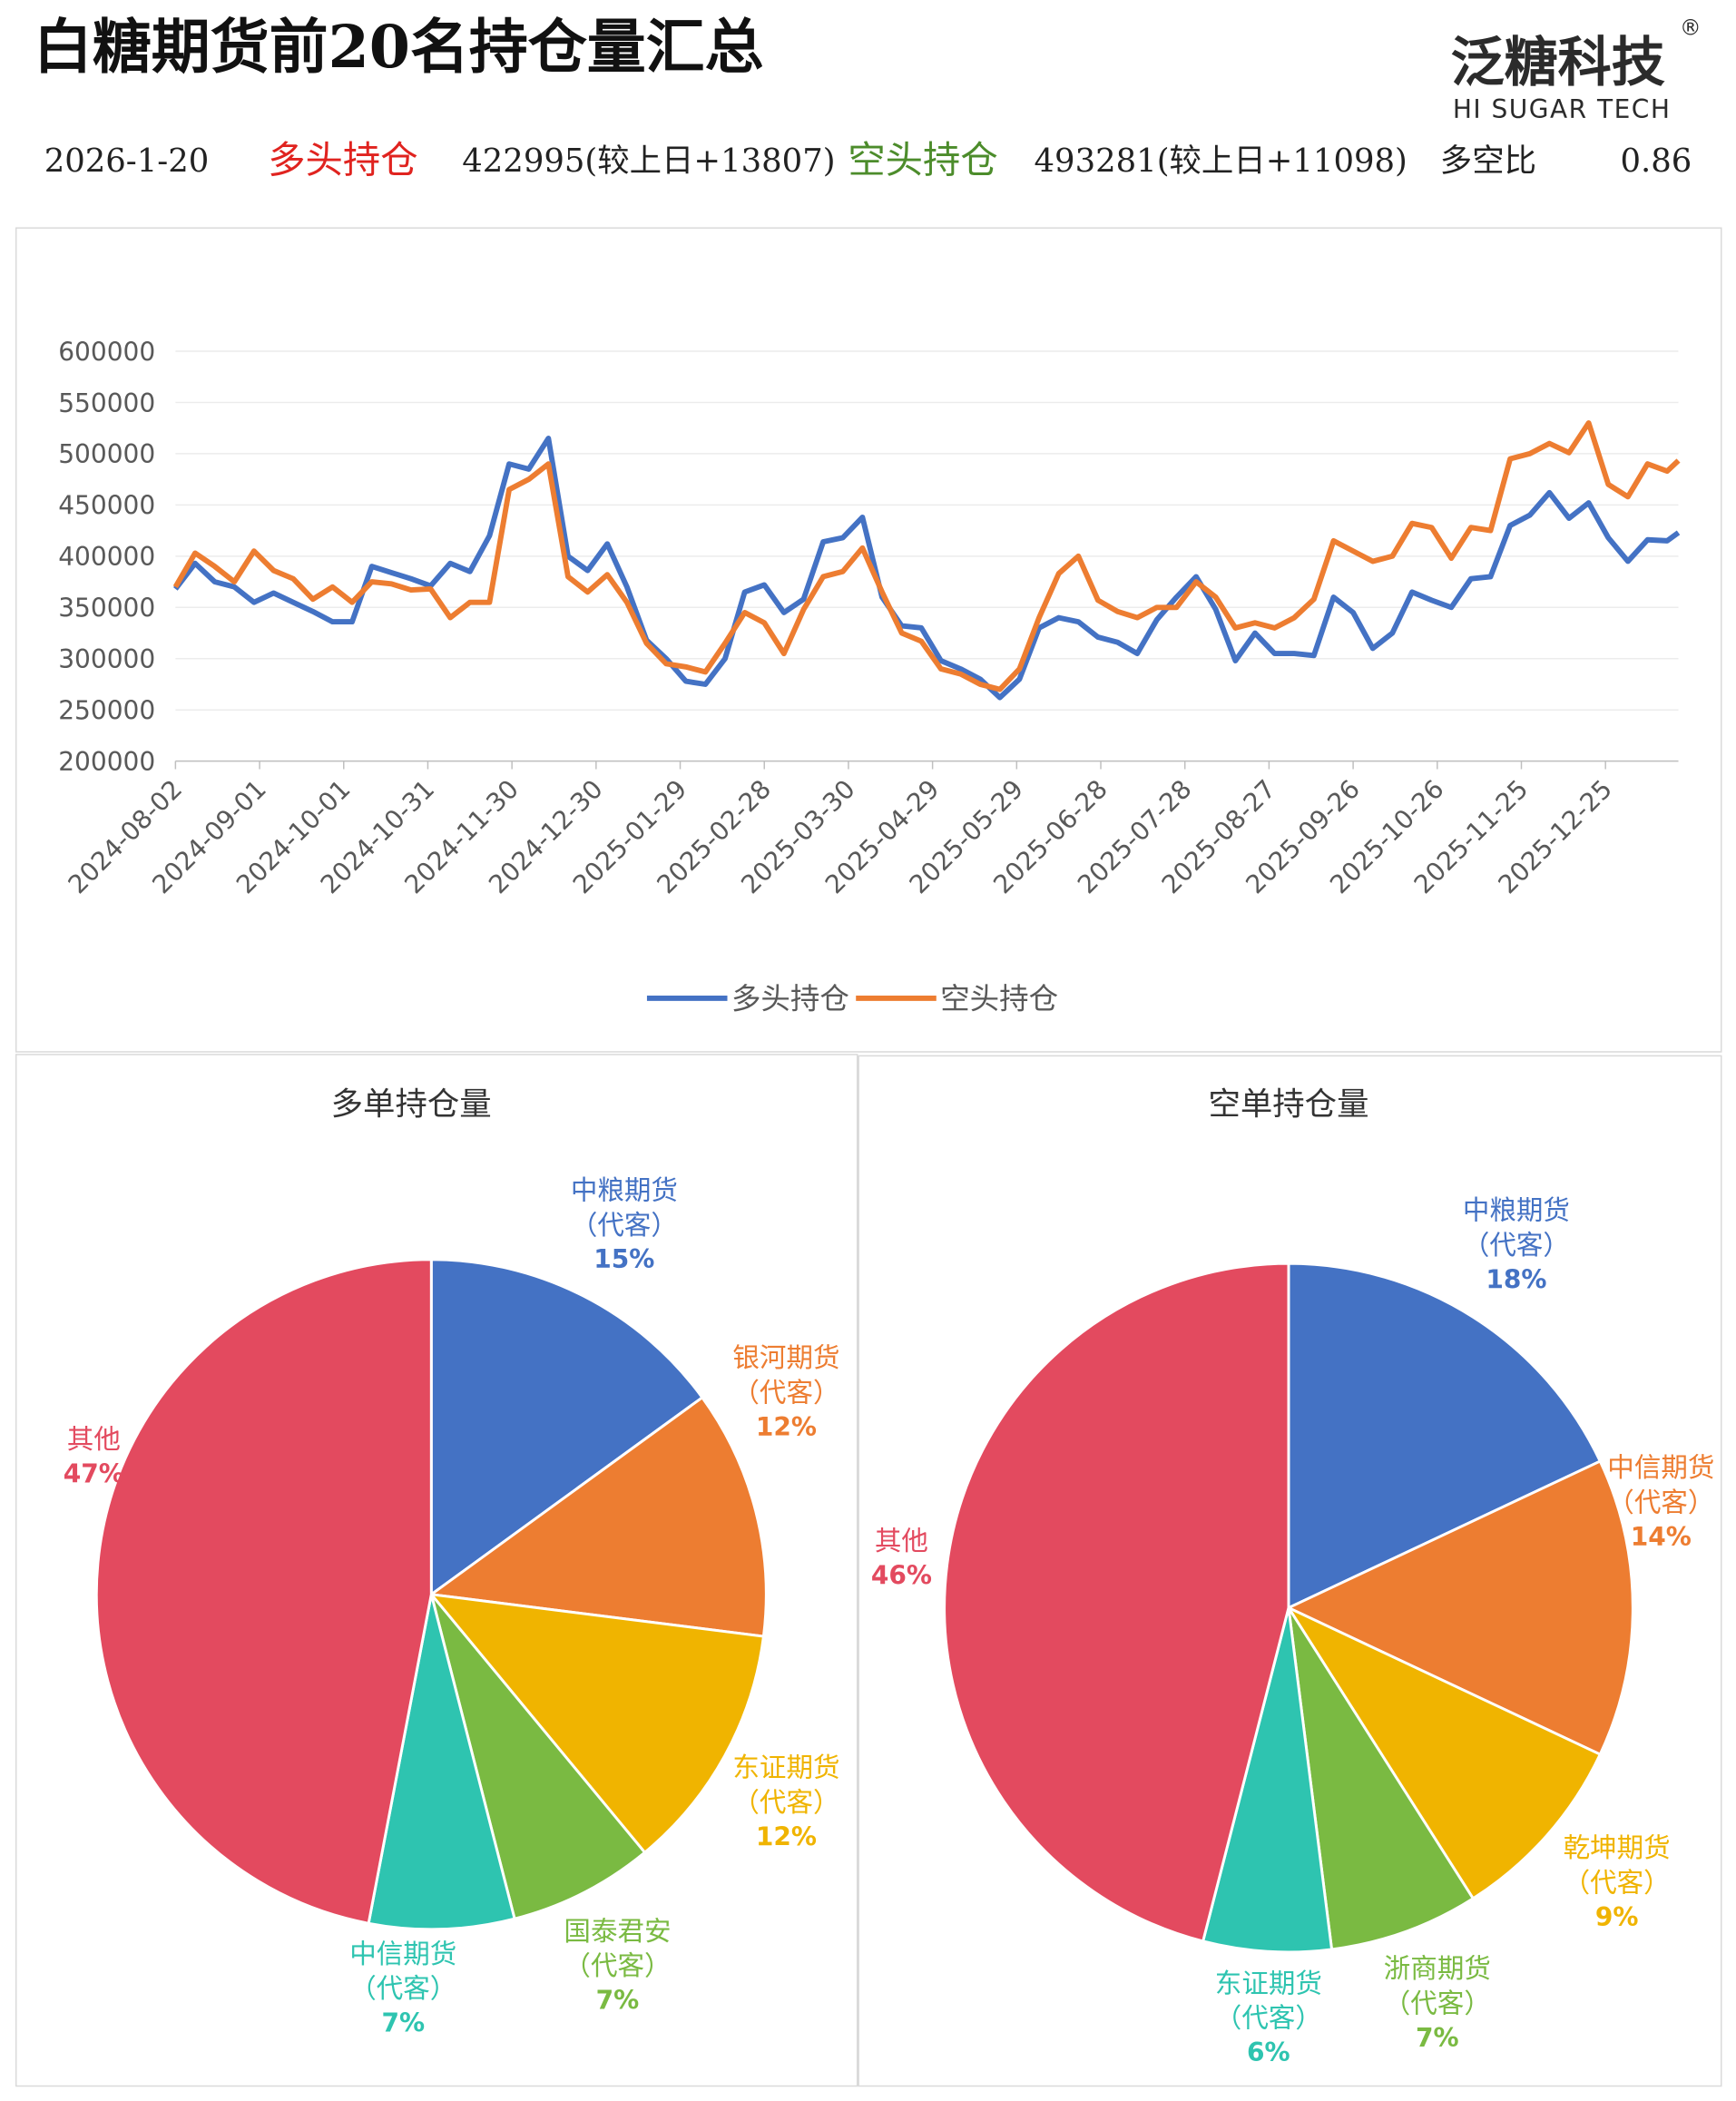 The image size is (1736, 2101). What do you see at coordinates (785, 1374) in the screenshot?
I see `pie-label: 银河期货（代客）` at bounding box center [785, 1374].